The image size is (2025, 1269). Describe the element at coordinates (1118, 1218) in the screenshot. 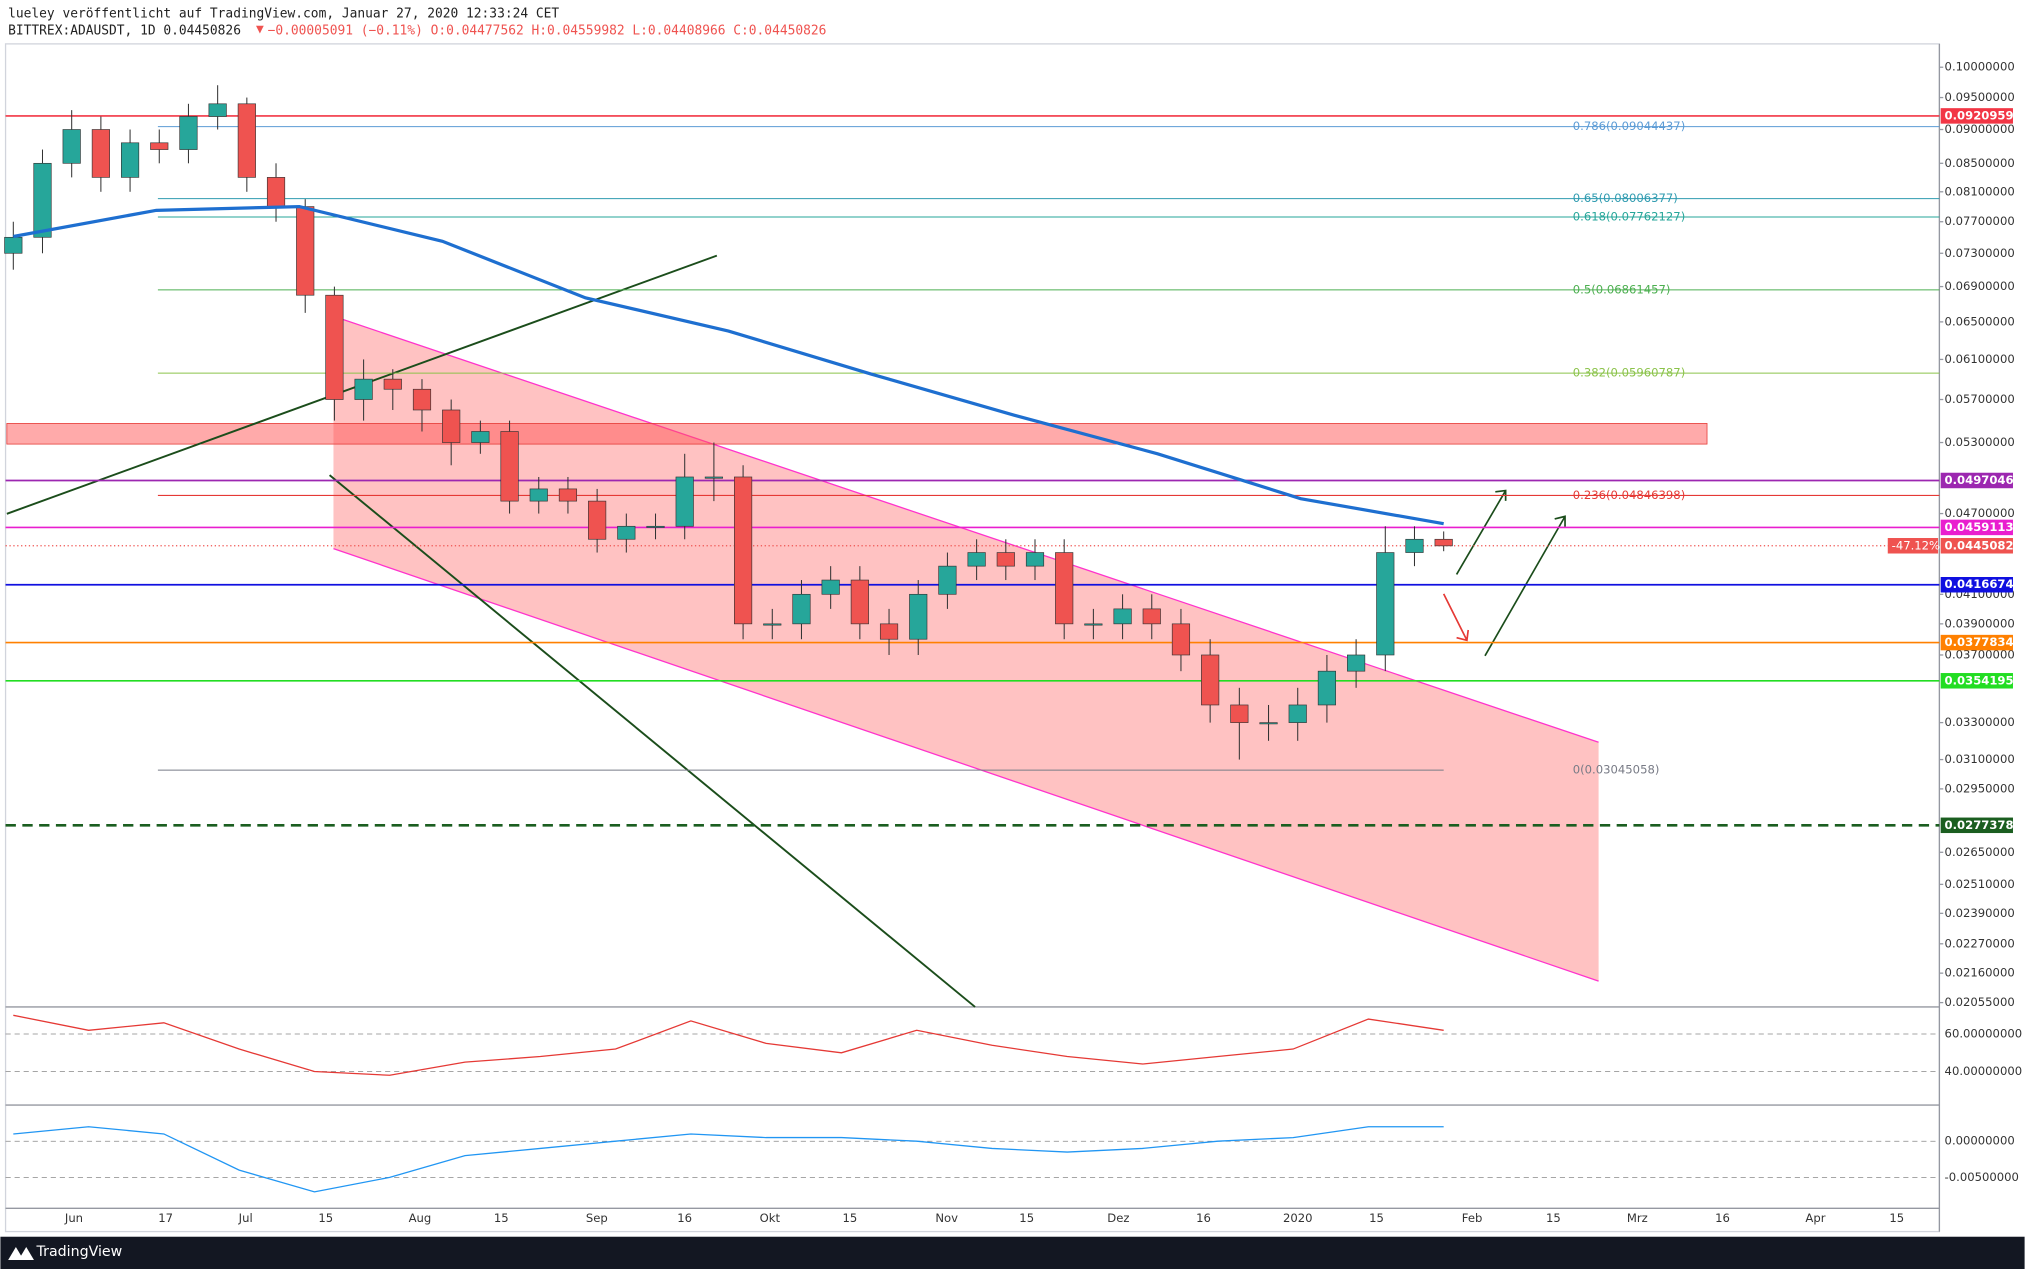

I see `x-tick-label: Dez` at that location.